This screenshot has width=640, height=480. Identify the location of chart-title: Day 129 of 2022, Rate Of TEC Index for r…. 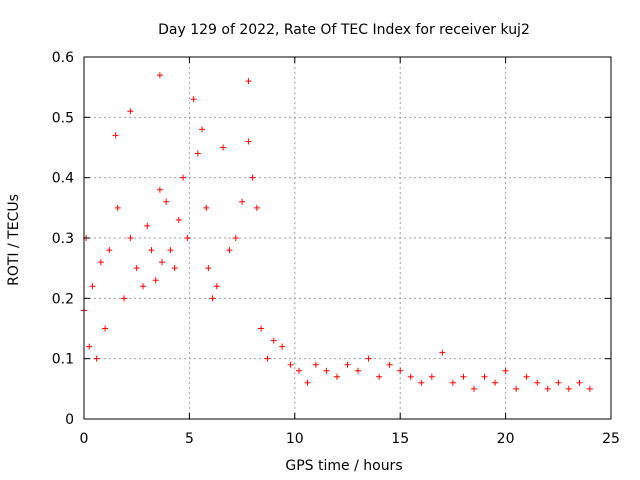
(344, 30).